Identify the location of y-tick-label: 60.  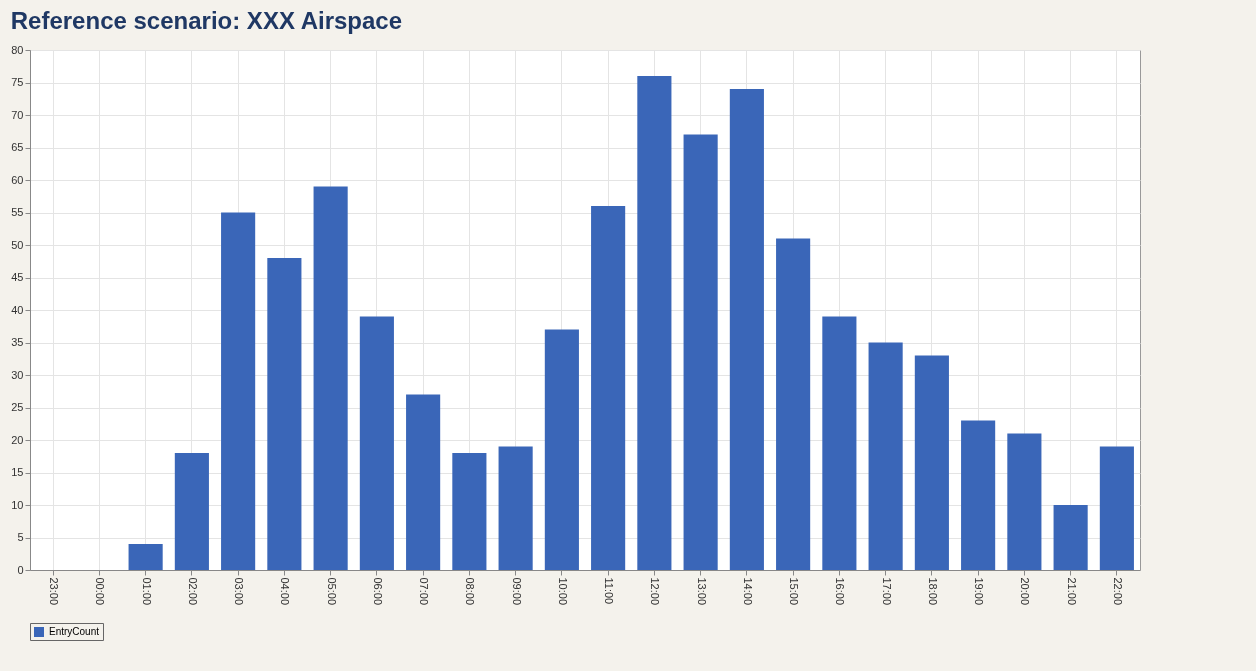
(17, 179).